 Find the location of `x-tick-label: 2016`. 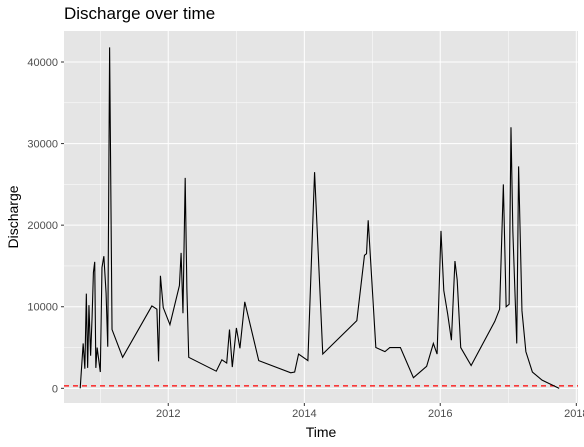

x-tick-label: 2016 is located at coordinates (440, 414).